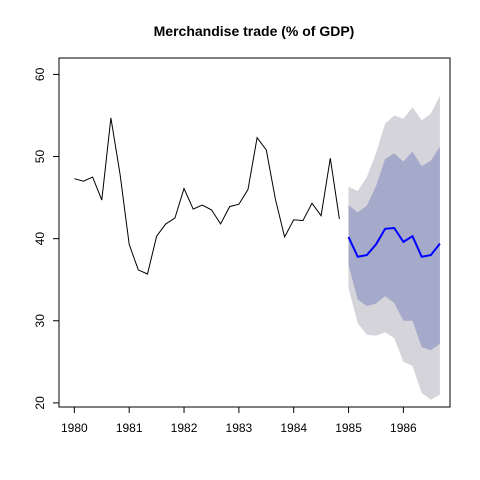  Describe the element at coordinates (293, 428) in the screenshot. I see `x-tick-label: 1984` at that location.